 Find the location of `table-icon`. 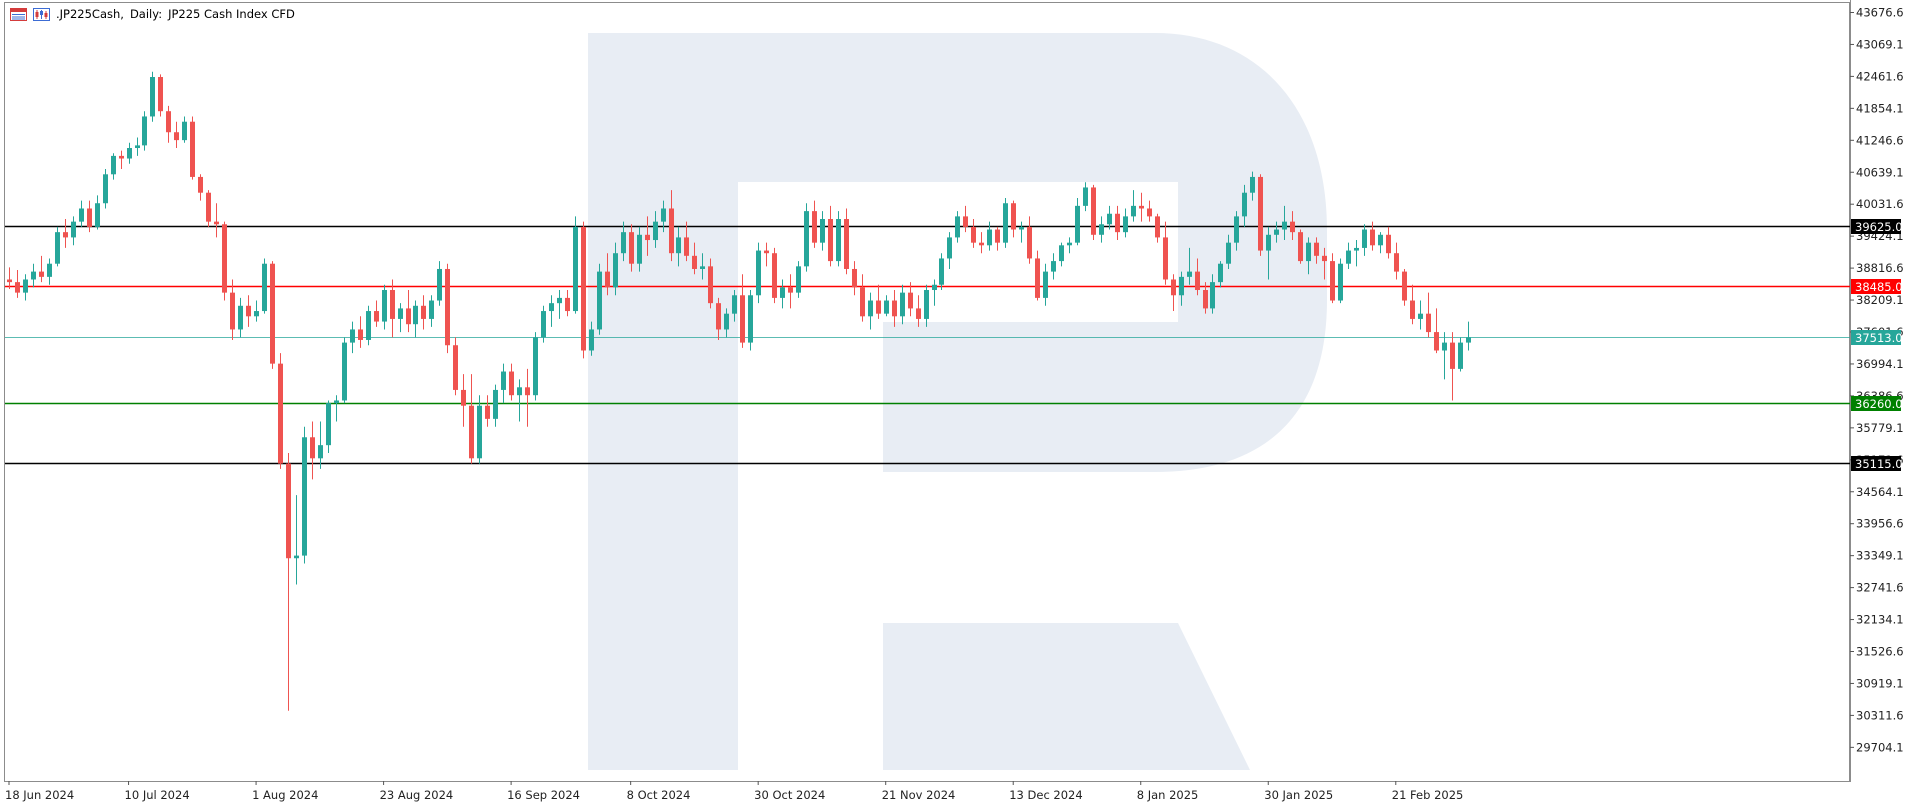

table-icon is located at coordinates (18, 14).